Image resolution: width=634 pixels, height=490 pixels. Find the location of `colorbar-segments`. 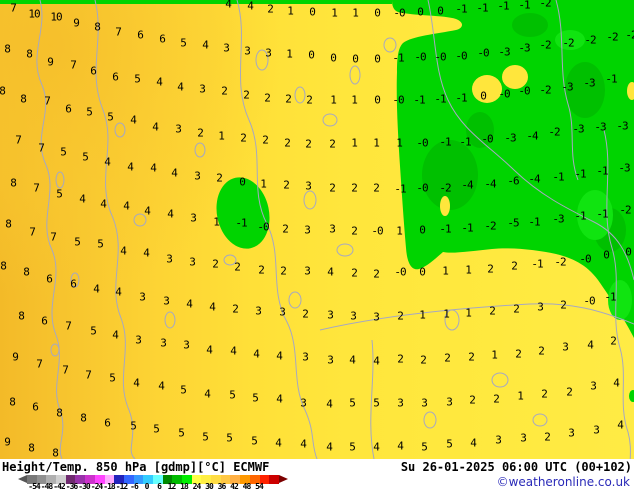

colorbar-segments is located at coordinates (153, 479).